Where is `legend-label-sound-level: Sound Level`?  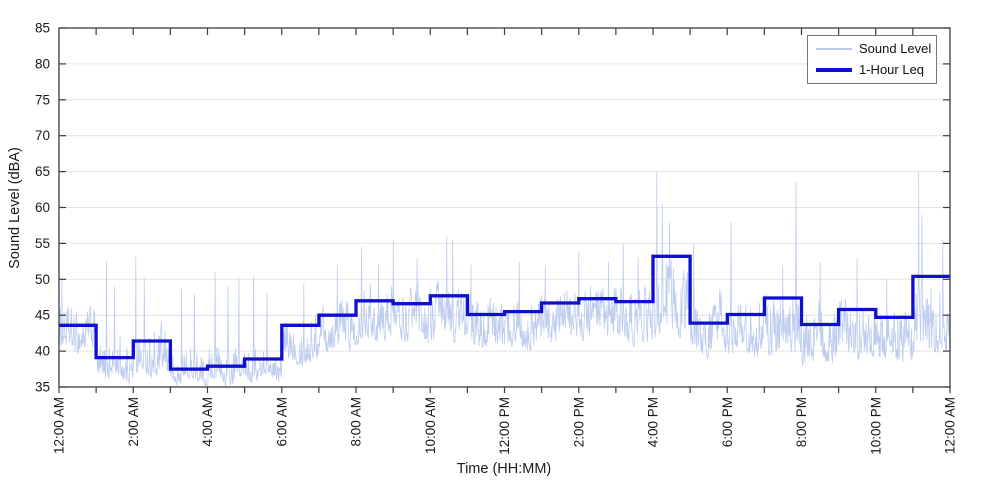
legend-label-sound-level: Sound Level is located at coordinates (895, 48).